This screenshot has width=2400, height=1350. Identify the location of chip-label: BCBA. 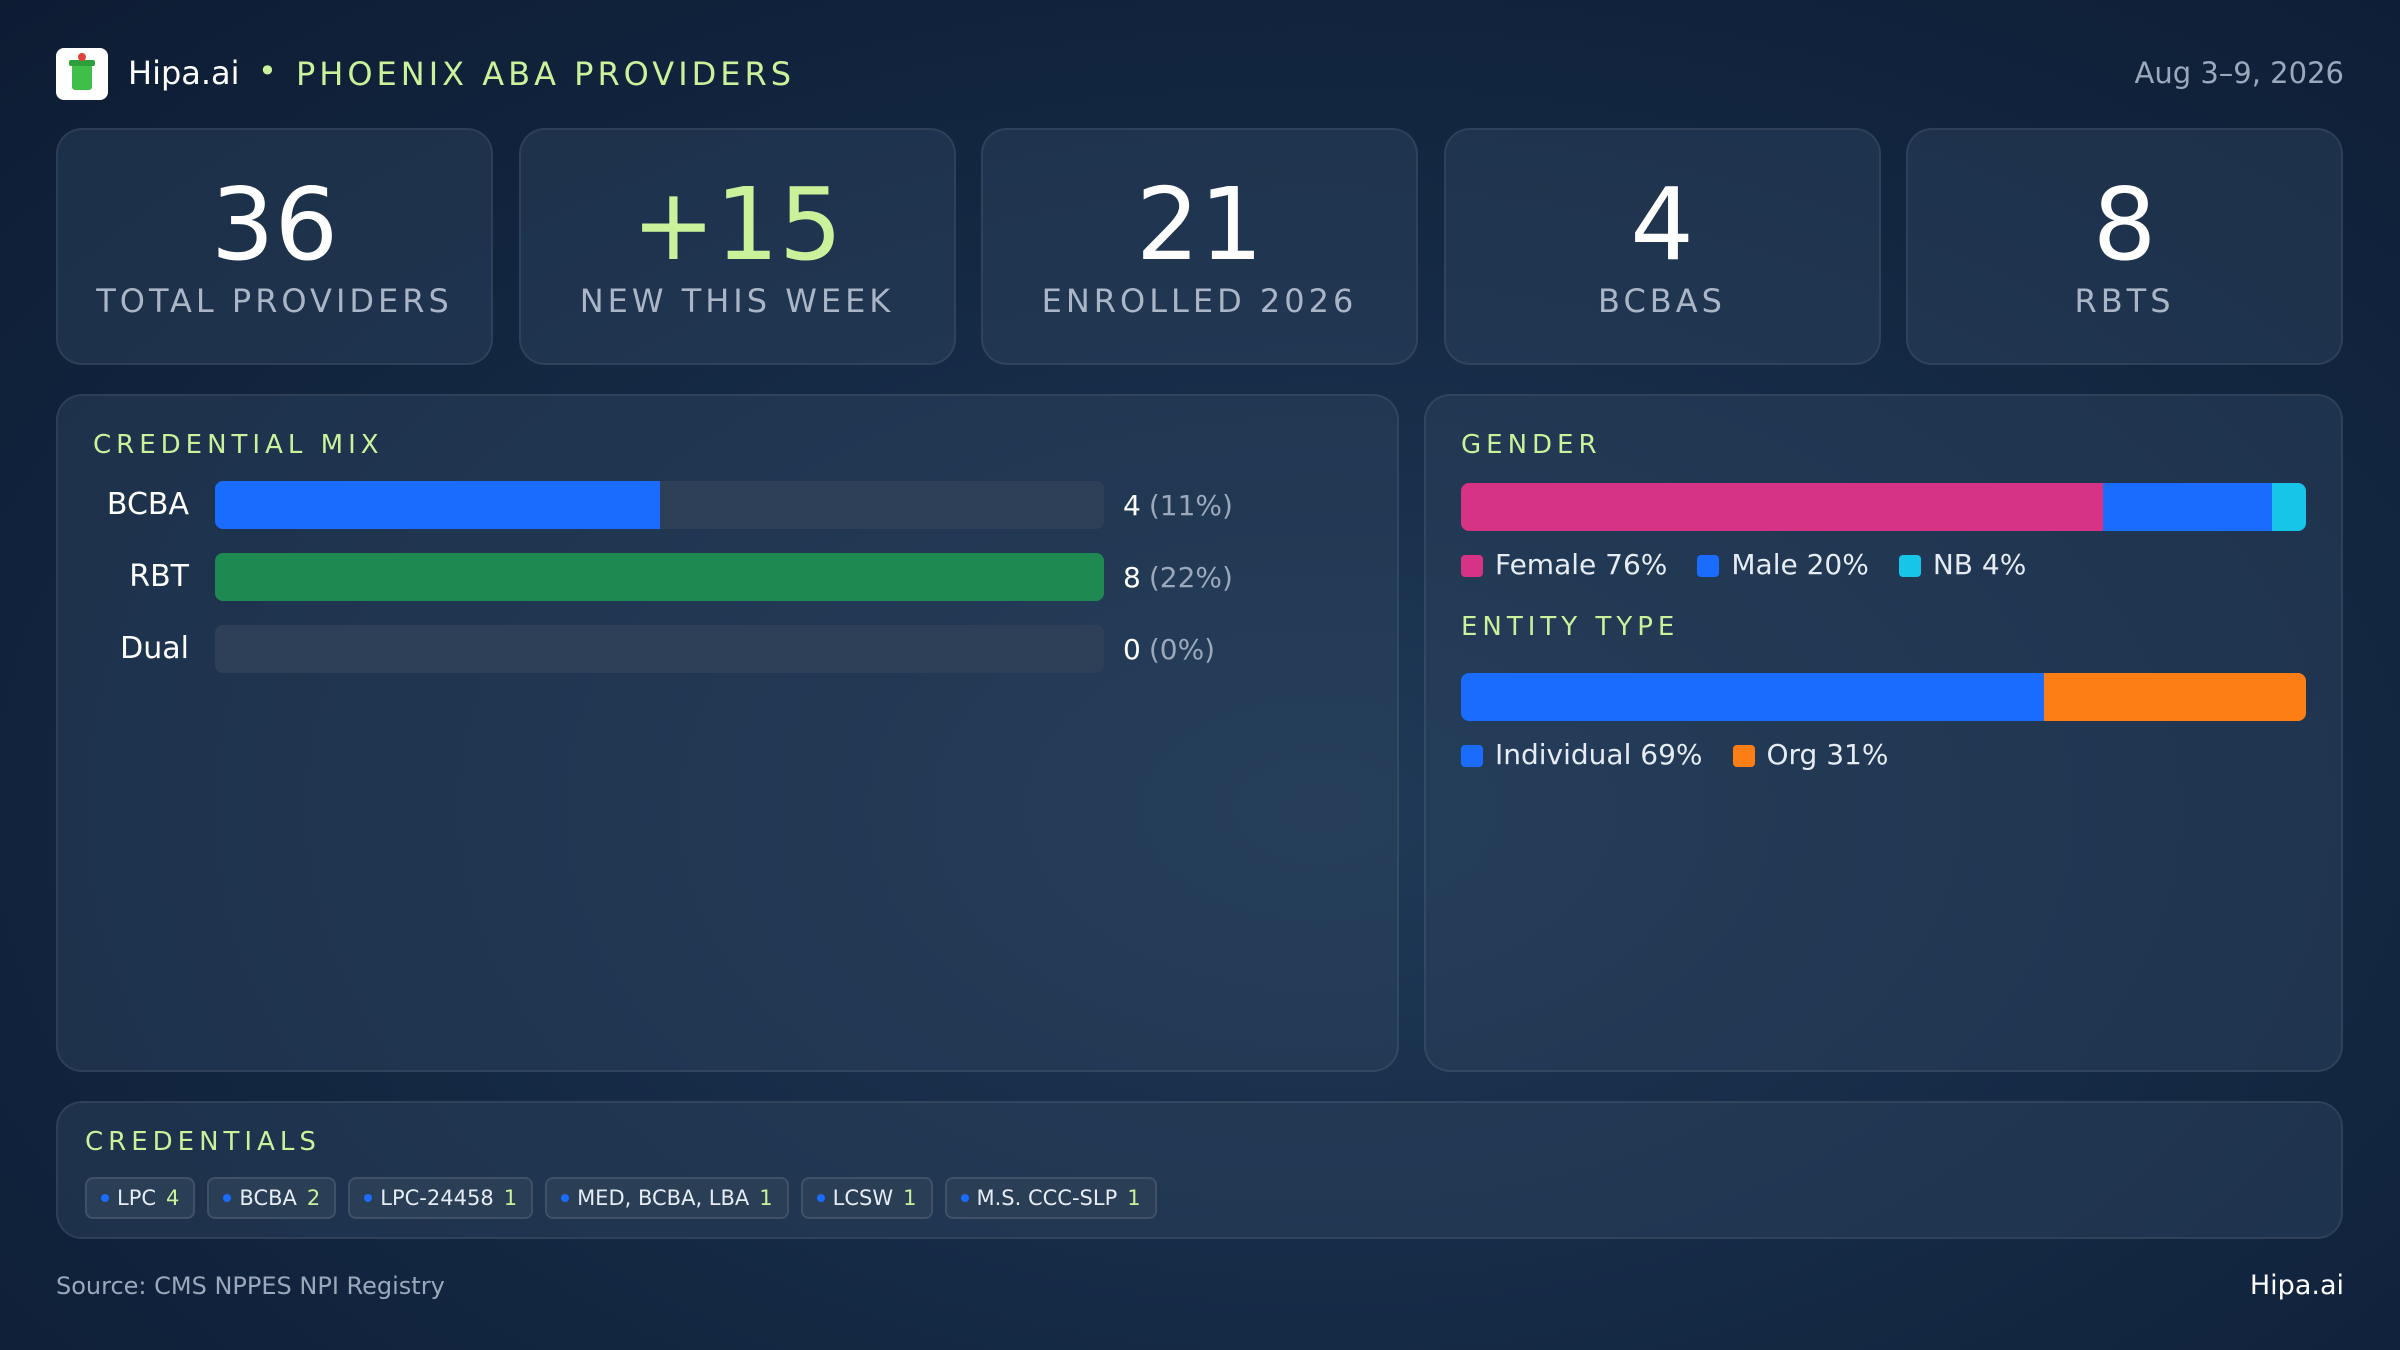
(268, 1198).